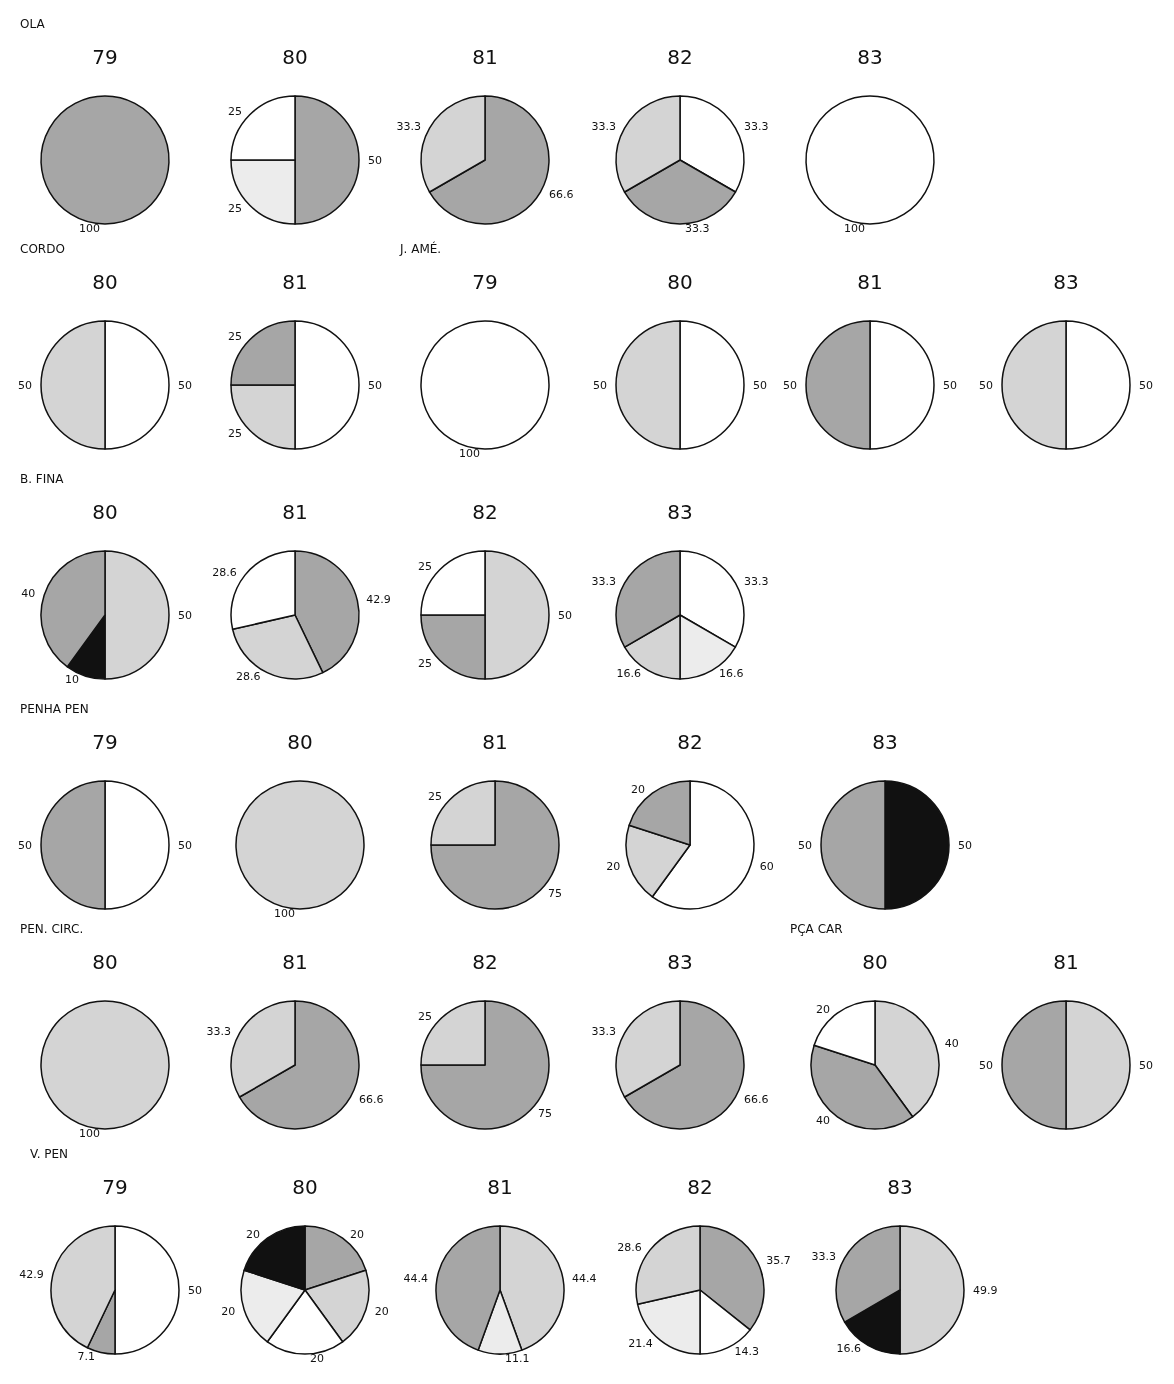 This screenshot has height=1384, width=1174. What do you see at coordinates (54, 709) in the screenshot?
I see `chart-title: PENHA PEN` at bounding box center [54, 709].